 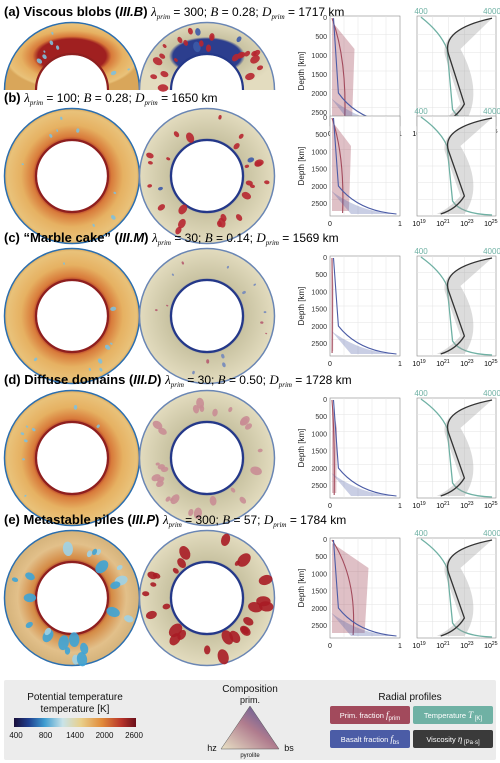 I want to click on comp-tick: 0, so click(x=330, y=364).